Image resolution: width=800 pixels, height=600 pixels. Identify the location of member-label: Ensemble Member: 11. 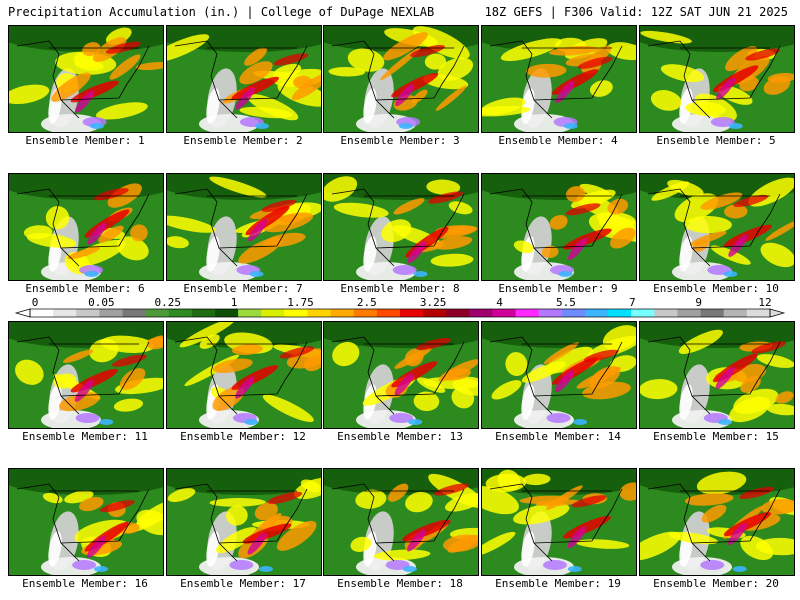
(85, 436).